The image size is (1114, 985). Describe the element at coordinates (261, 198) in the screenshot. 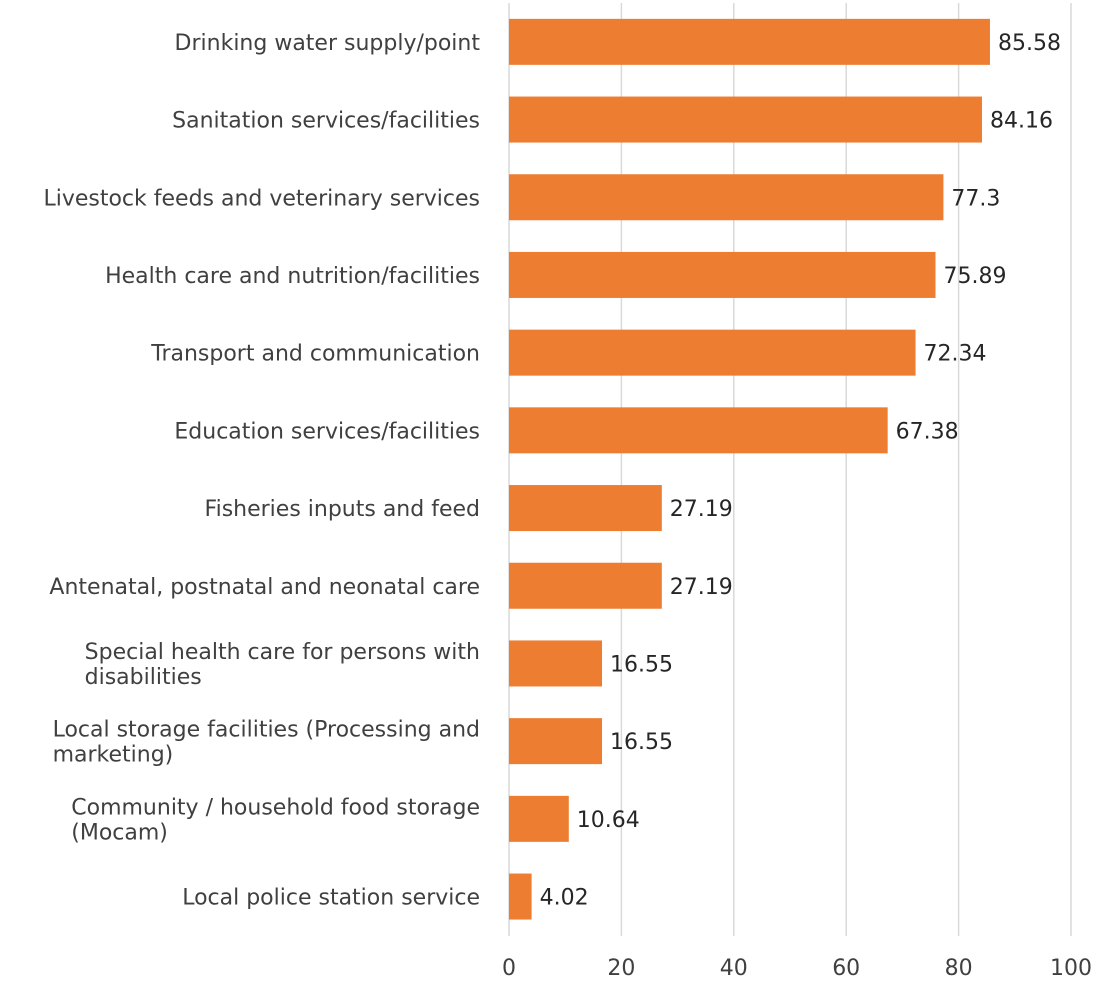

I see `category-label: Livestock feeds and veterinary services` at that location.